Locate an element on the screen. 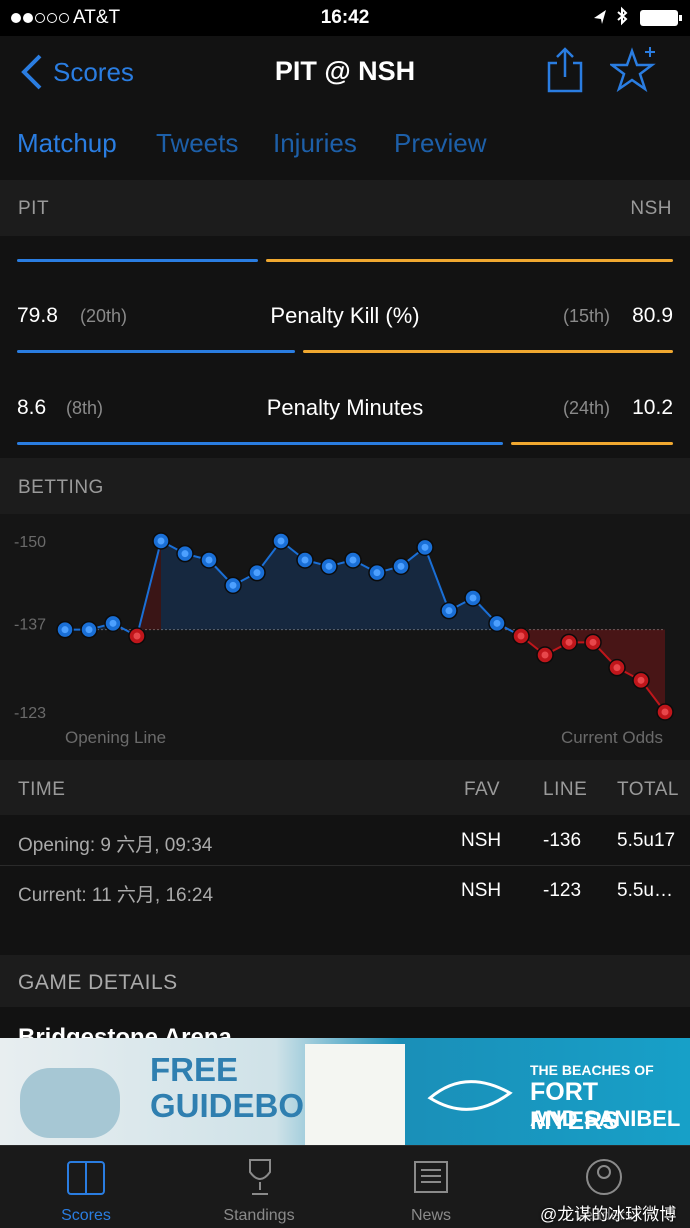 This screenshot has height=1228, width=690. ad-text: AND SANIBEL is located at coordinates (605, 1118).